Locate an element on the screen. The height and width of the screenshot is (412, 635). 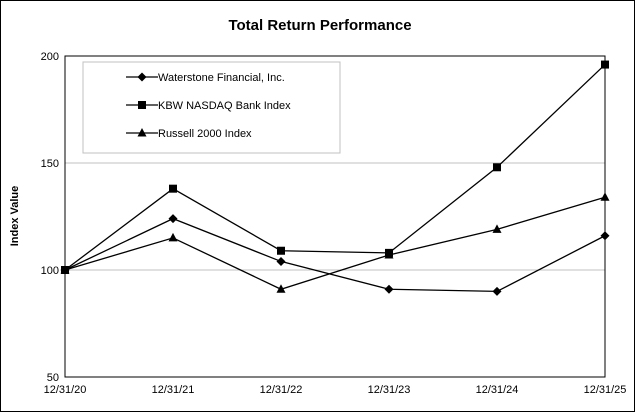
x-tick-label: 12/31/25 is located at coordinates (605, 390).